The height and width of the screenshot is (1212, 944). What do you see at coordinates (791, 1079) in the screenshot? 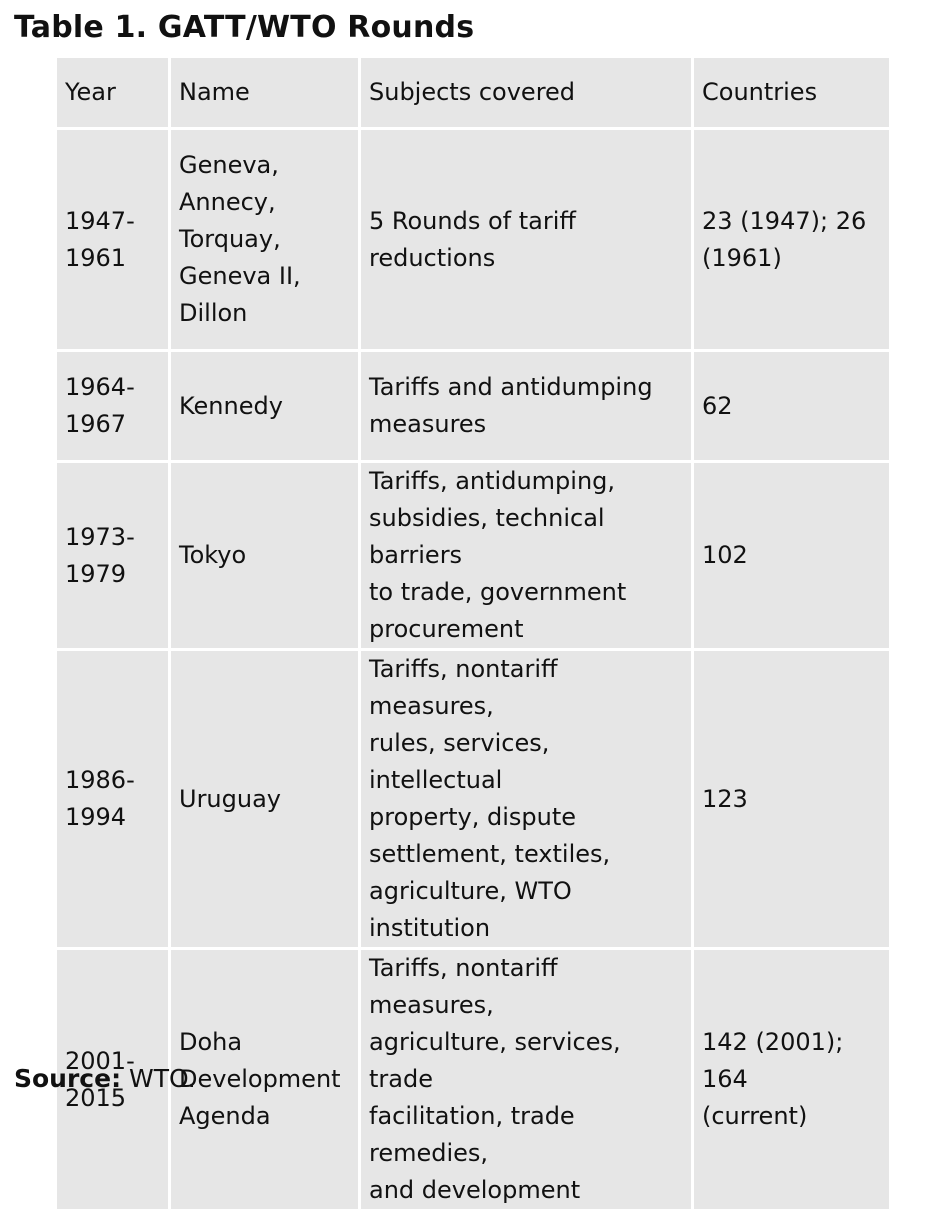
I see `countries-cell: 142 (2001); 164 (current)` at bounding box center [791, 1079].